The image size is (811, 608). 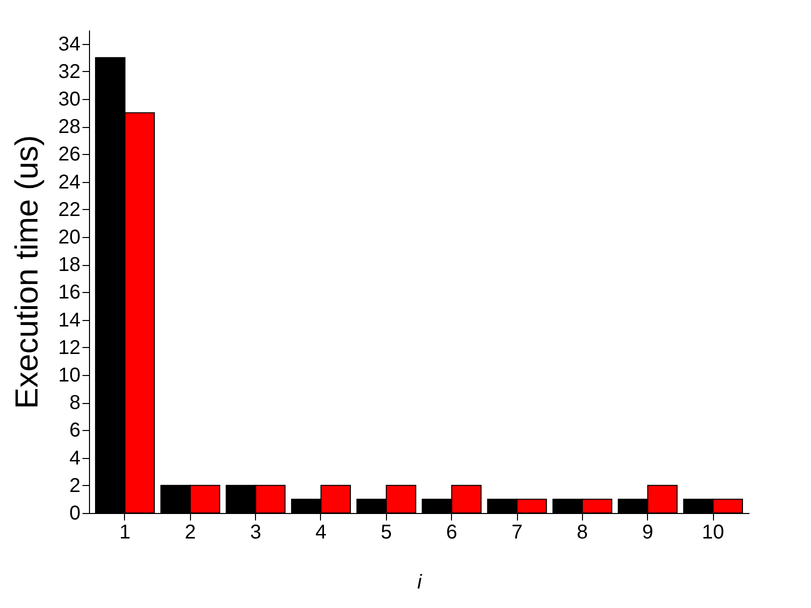 I want to click on y-tick-label: 26, so click(x=69, y=155).